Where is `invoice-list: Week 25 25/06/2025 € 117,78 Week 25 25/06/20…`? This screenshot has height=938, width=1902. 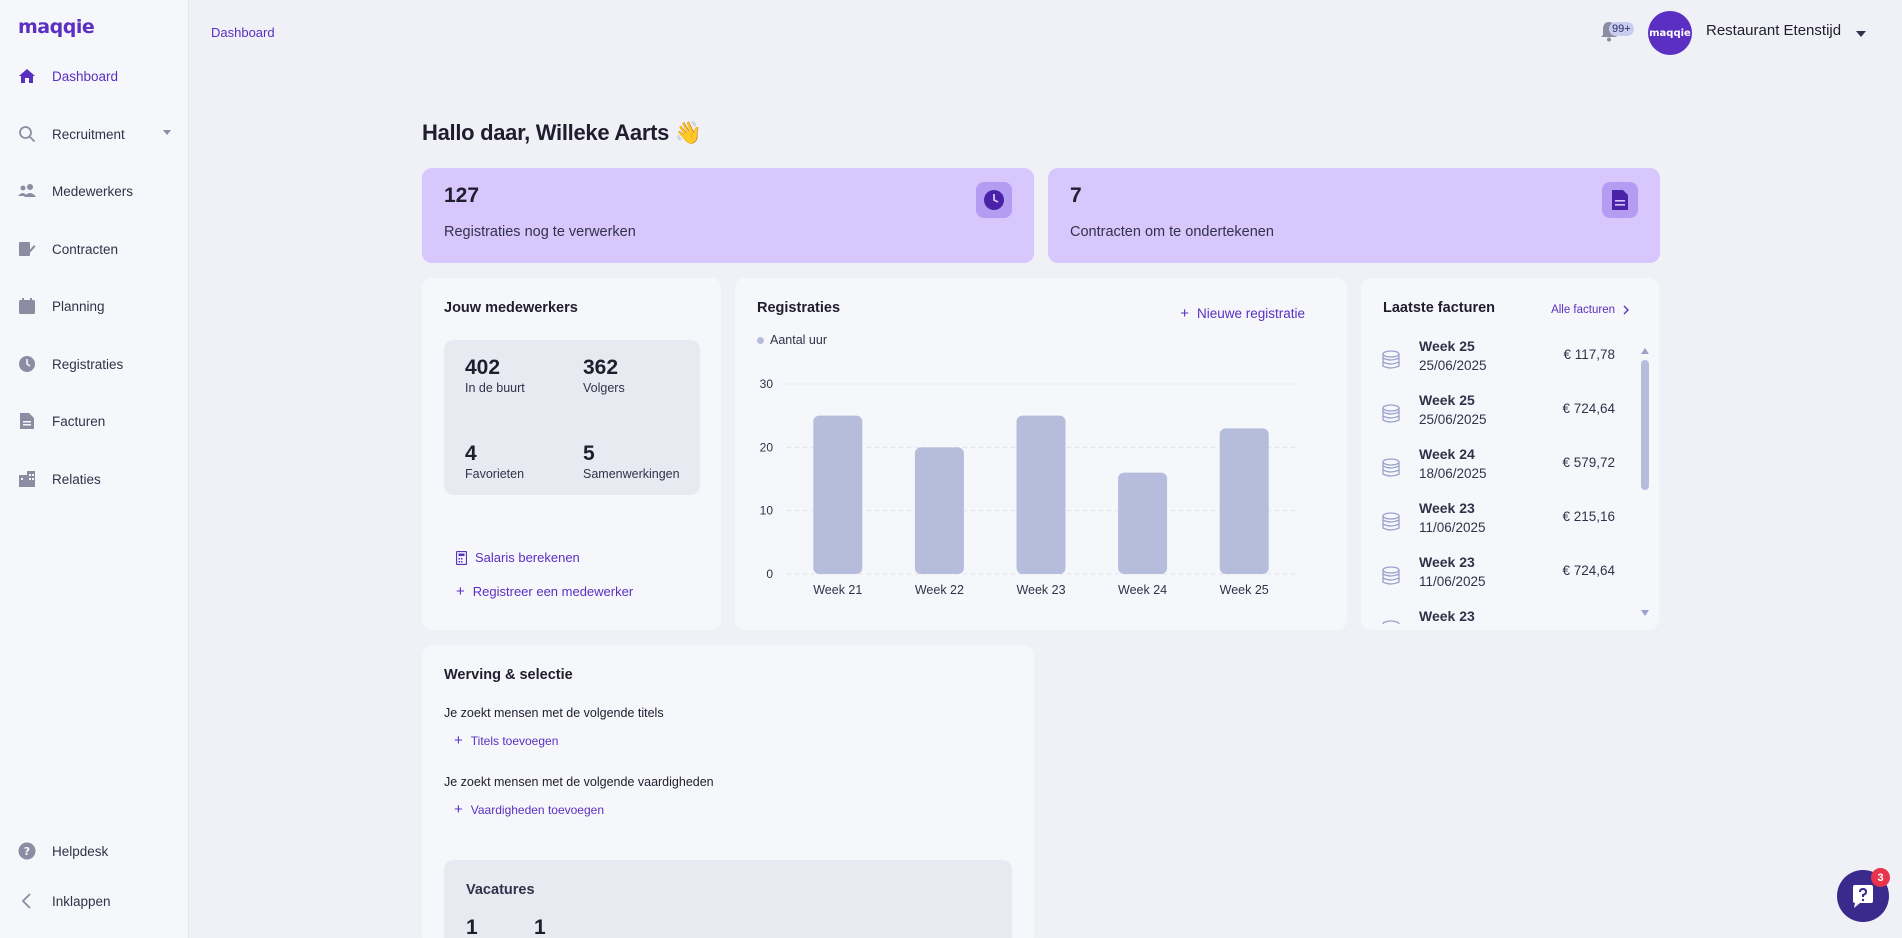
invoice-list: Week 25 25/06/2025 € 117,78 Week 25 25/06/20… is located at coordinates (1510, 481).